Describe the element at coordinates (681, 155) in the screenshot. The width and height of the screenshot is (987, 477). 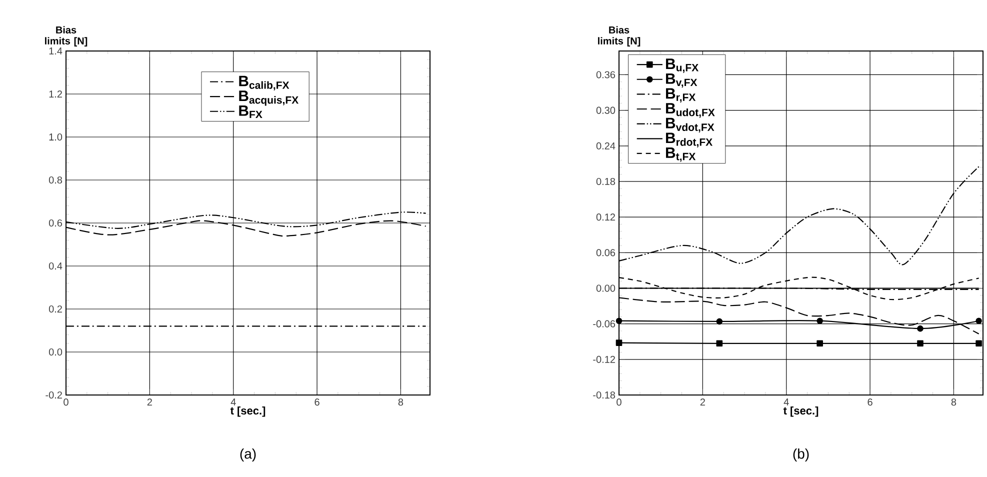
I see `legend-label: B$_{t,FX}$` at that location.